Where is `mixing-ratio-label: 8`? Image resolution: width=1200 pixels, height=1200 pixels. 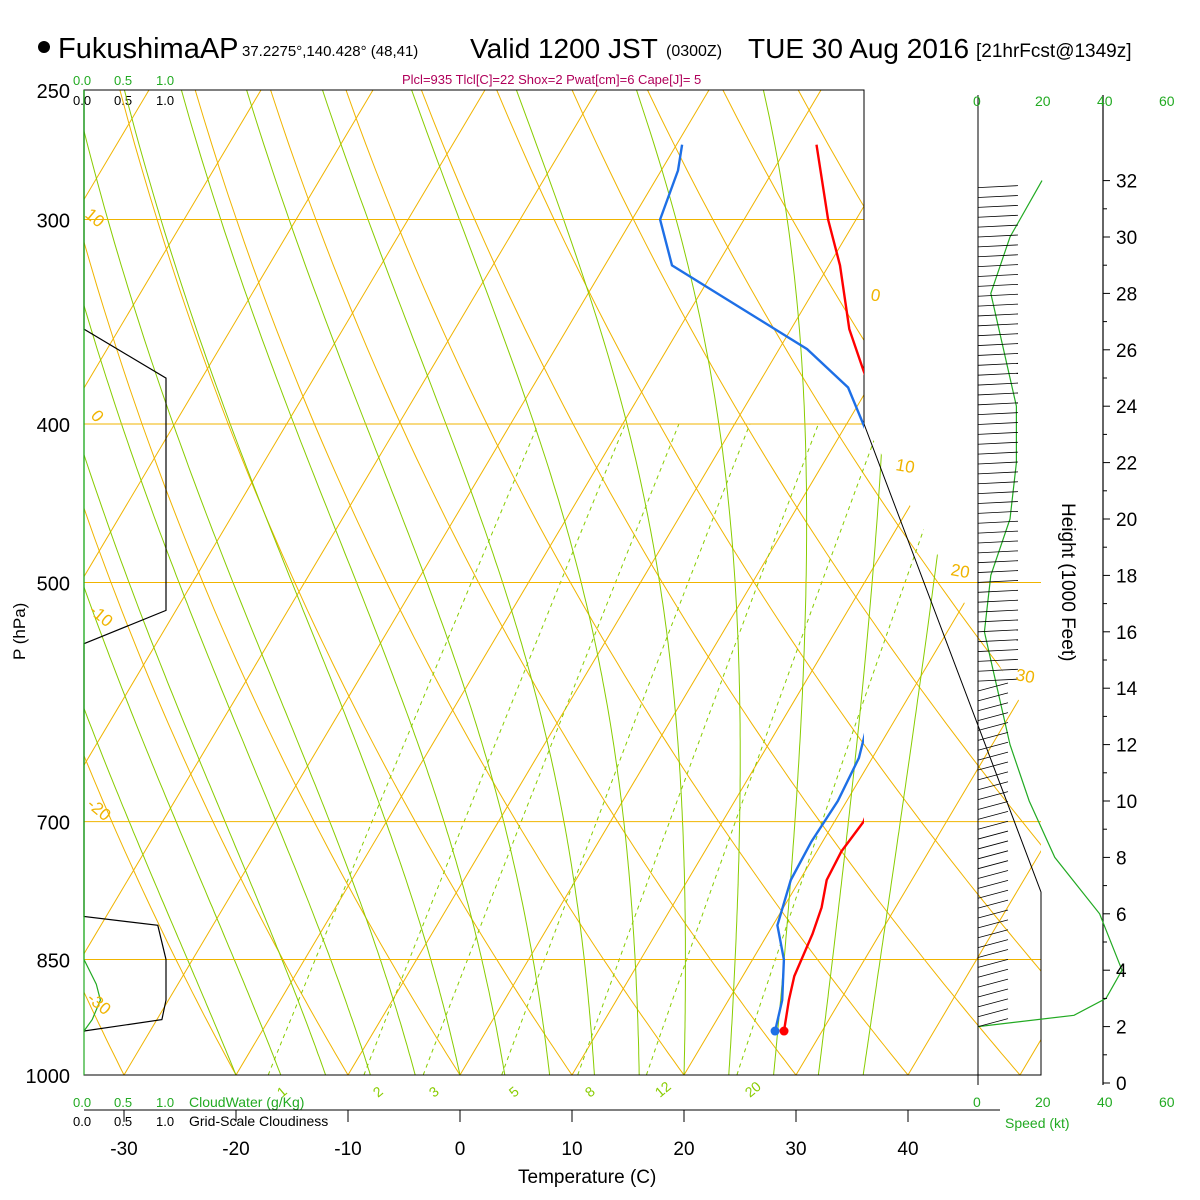
mixing-ratio-label: 8 is located at coordinates (590, 1091).